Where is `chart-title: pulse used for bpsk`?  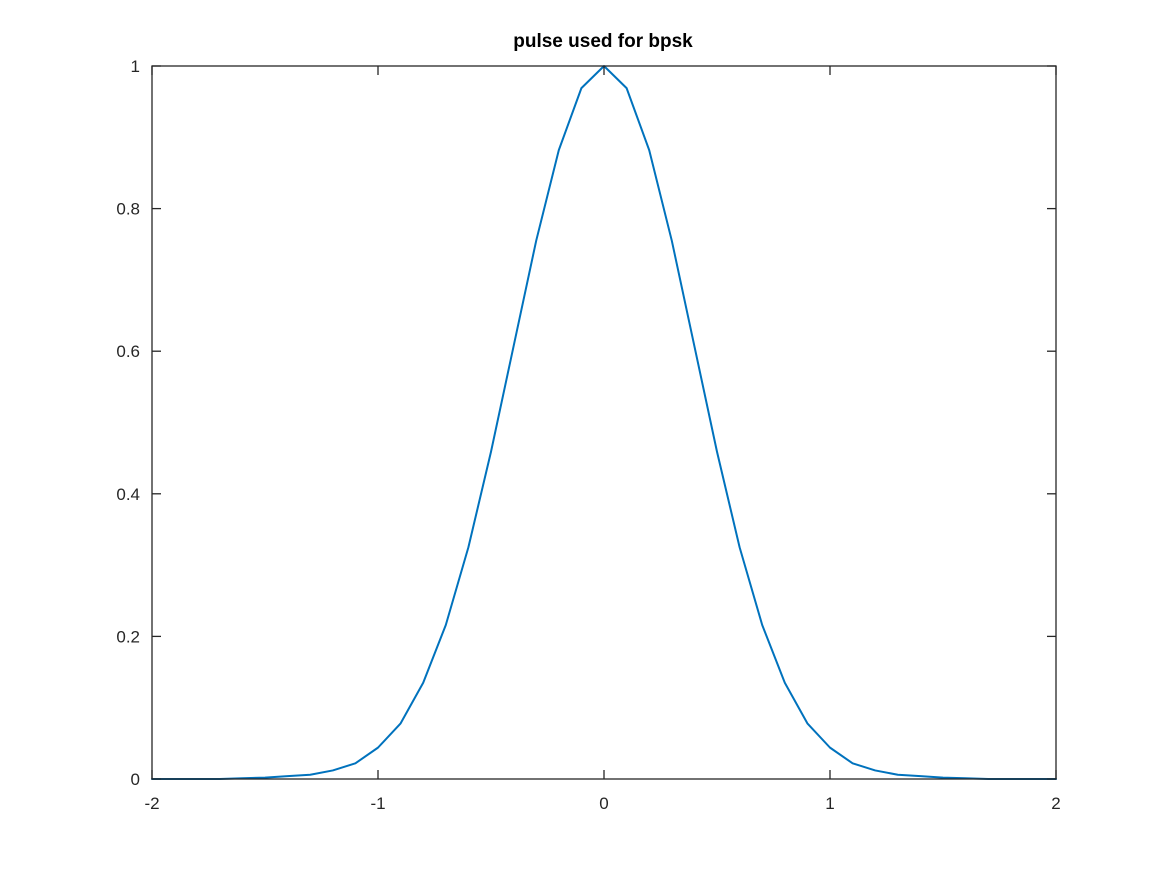 chart-title: pulse used for bpsk is located at coordinates (603, 41).